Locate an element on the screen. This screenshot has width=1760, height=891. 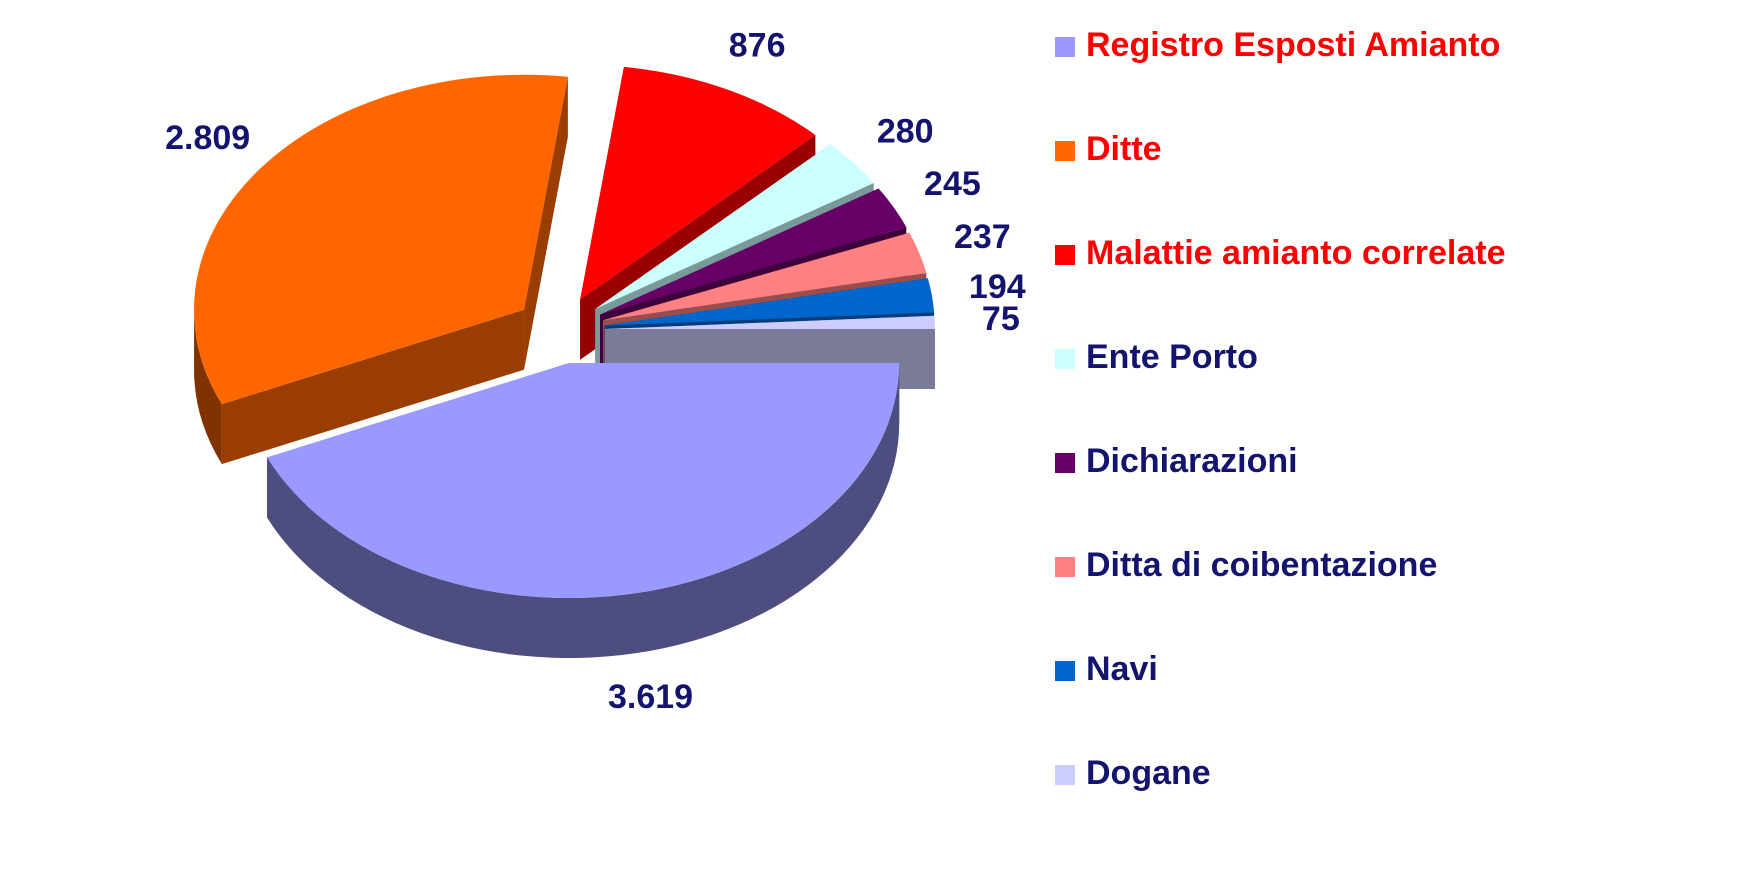
data-label: 237 is located at coordinates (982, 237).